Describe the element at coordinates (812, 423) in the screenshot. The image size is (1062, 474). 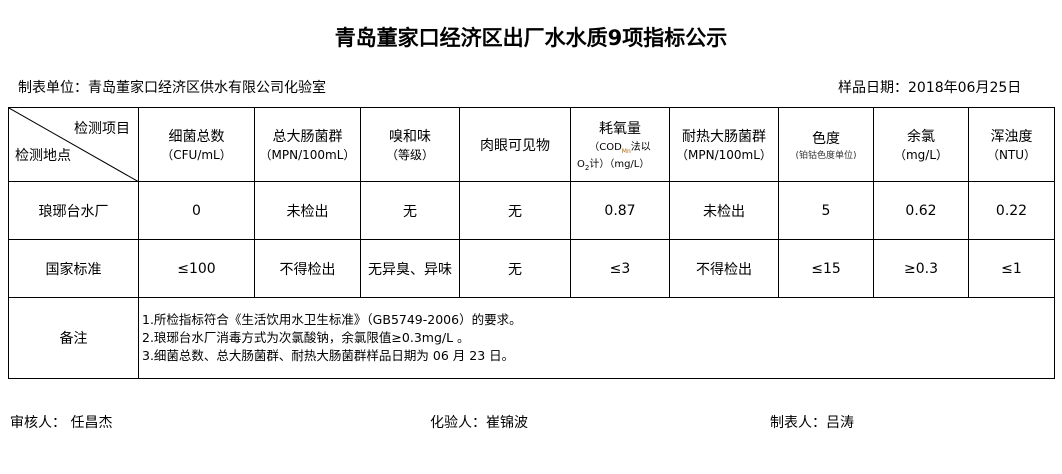
I see `table-maker: 制表人：吕涛` at that location.